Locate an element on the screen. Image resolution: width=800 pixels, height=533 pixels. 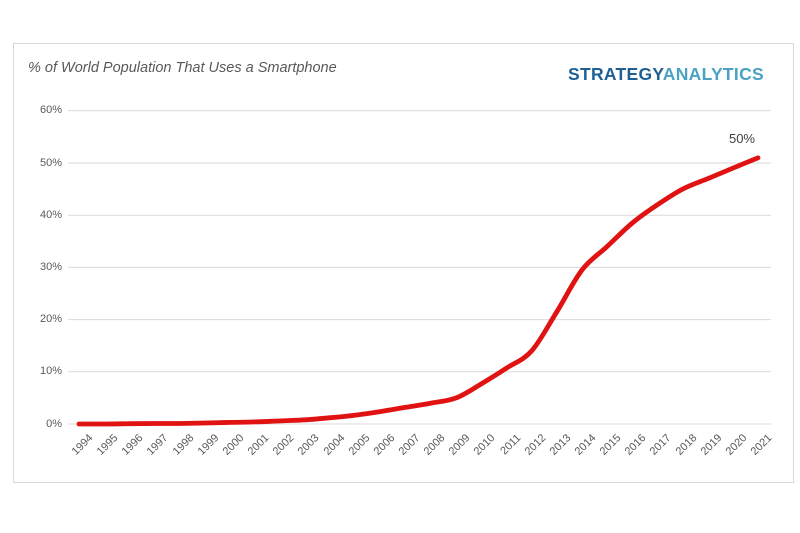
y-axis-label: 20% is located at coordinates (50, 319).